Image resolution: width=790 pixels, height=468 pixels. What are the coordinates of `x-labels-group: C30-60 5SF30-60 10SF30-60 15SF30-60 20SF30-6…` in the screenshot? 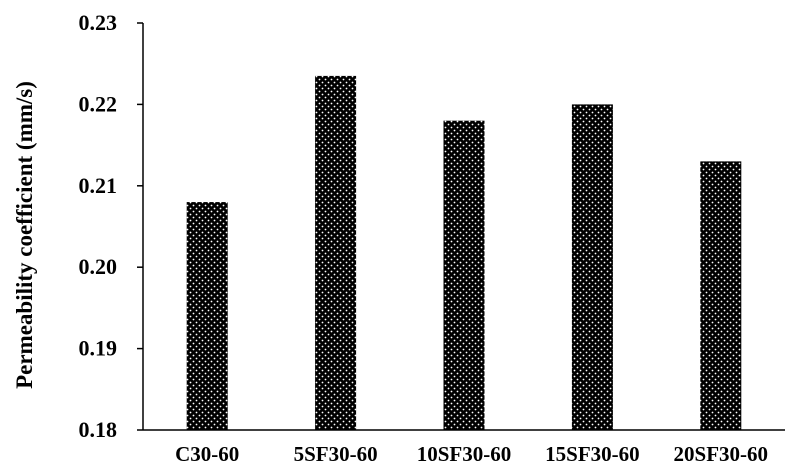 It's located at (471, 454).